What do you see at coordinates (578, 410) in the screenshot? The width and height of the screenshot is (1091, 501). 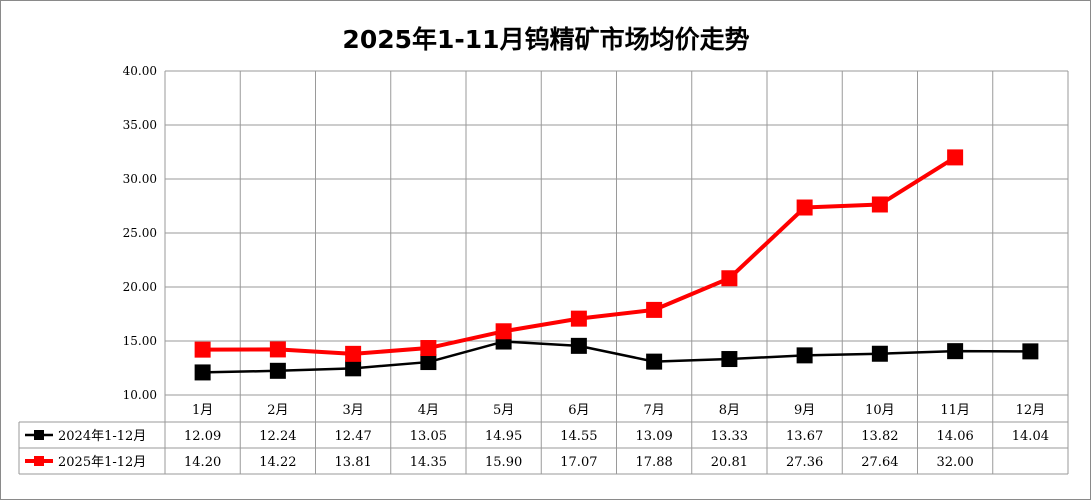 I see `x-tick-label: 6月` at bounding box center [578, 410].